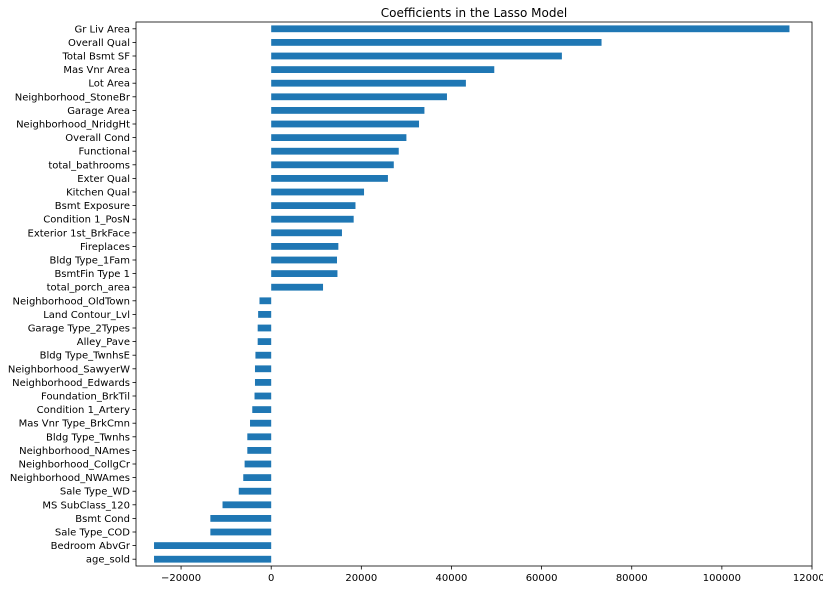 The height and width of the screenshot is (590, 823). Describe the element at coordinates (74, 451) in the screenshot. I see `y-tick-label: Neighborhood_NAmes` at that location.